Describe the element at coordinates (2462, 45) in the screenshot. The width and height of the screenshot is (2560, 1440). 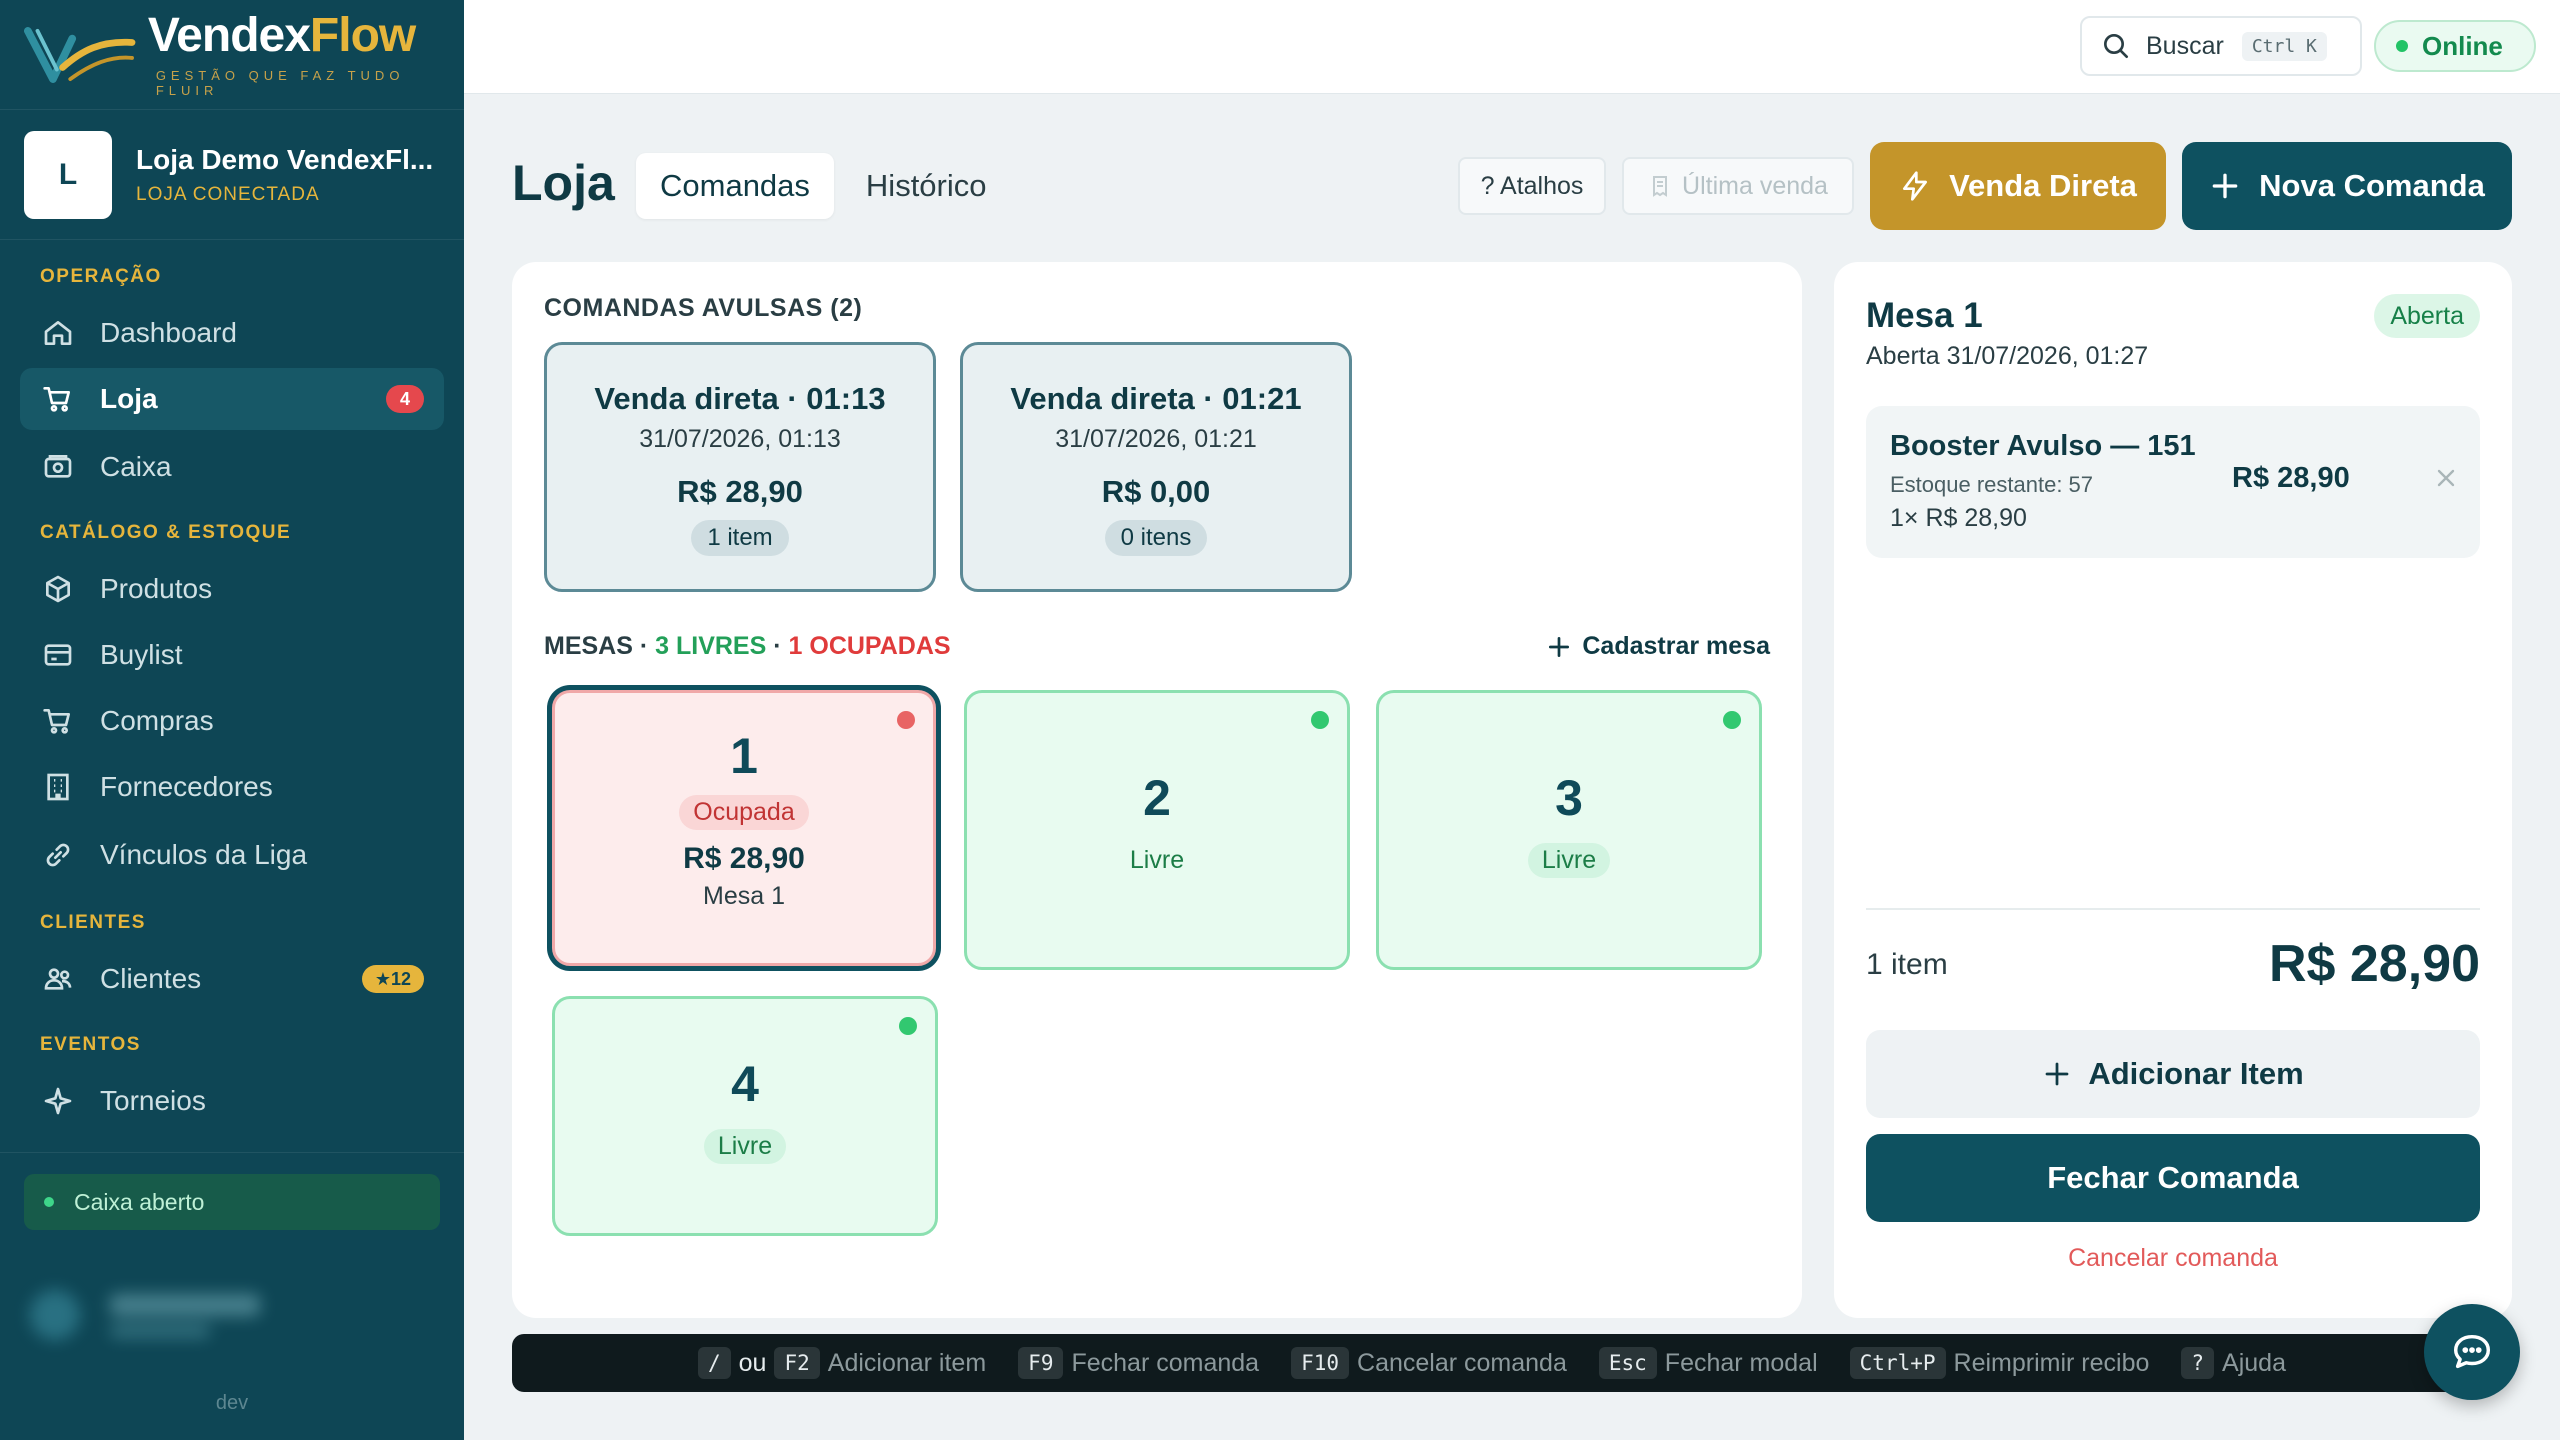
I see `online-label: Online` at that location.